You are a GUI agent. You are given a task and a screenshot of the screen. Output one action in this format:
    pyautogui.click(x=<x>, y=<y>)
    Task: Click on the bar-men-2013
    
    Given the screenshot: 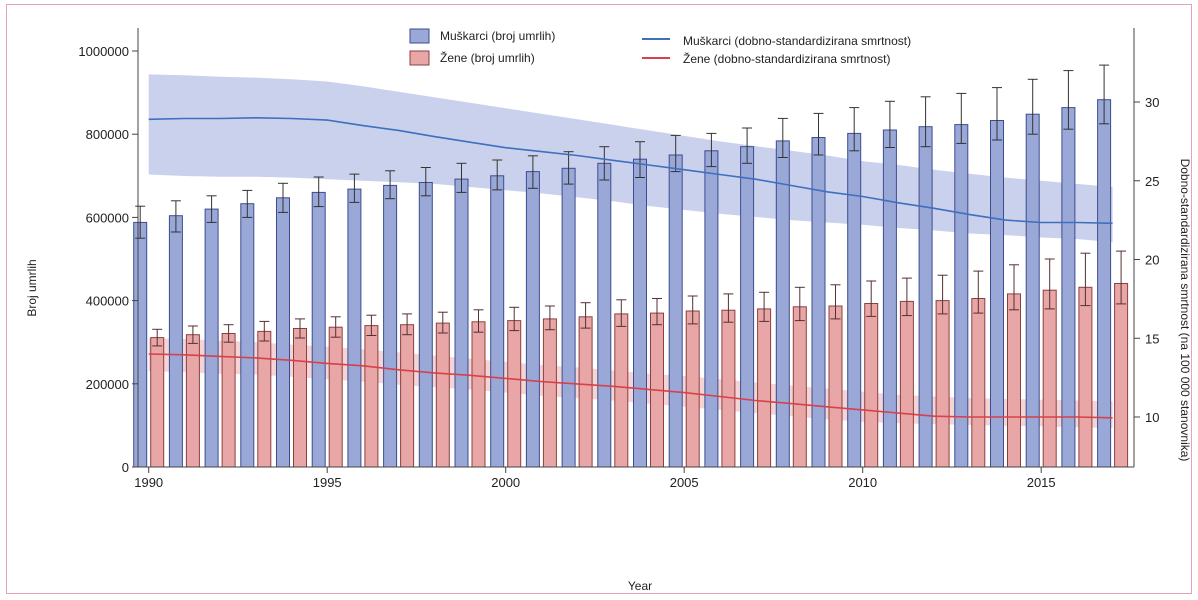 What is the action you would take?
    pyautogui.click(x=961, y=296)
    